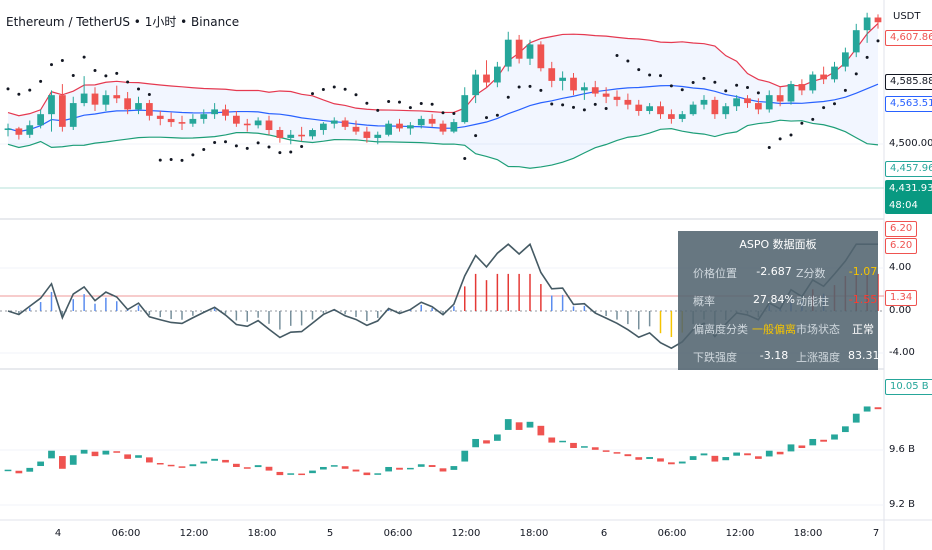 The image size is (932, 550). What do you see at coordinates (398, 533) in the screenshot?
I see `time-label-5: 06:00` at bounding box center [398, 533].